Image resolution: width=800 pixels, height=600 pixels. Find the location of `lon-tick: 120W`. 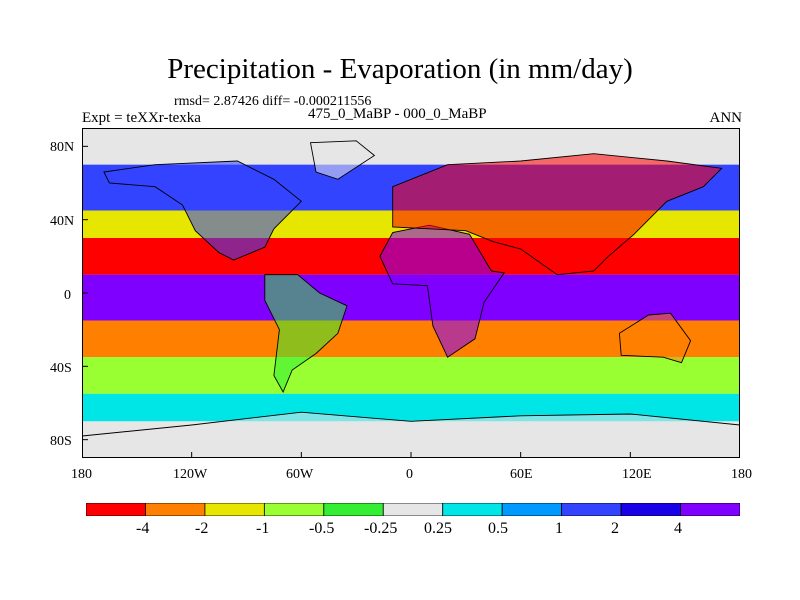

lon-tick: 120W is located at coordinates (190, 474).